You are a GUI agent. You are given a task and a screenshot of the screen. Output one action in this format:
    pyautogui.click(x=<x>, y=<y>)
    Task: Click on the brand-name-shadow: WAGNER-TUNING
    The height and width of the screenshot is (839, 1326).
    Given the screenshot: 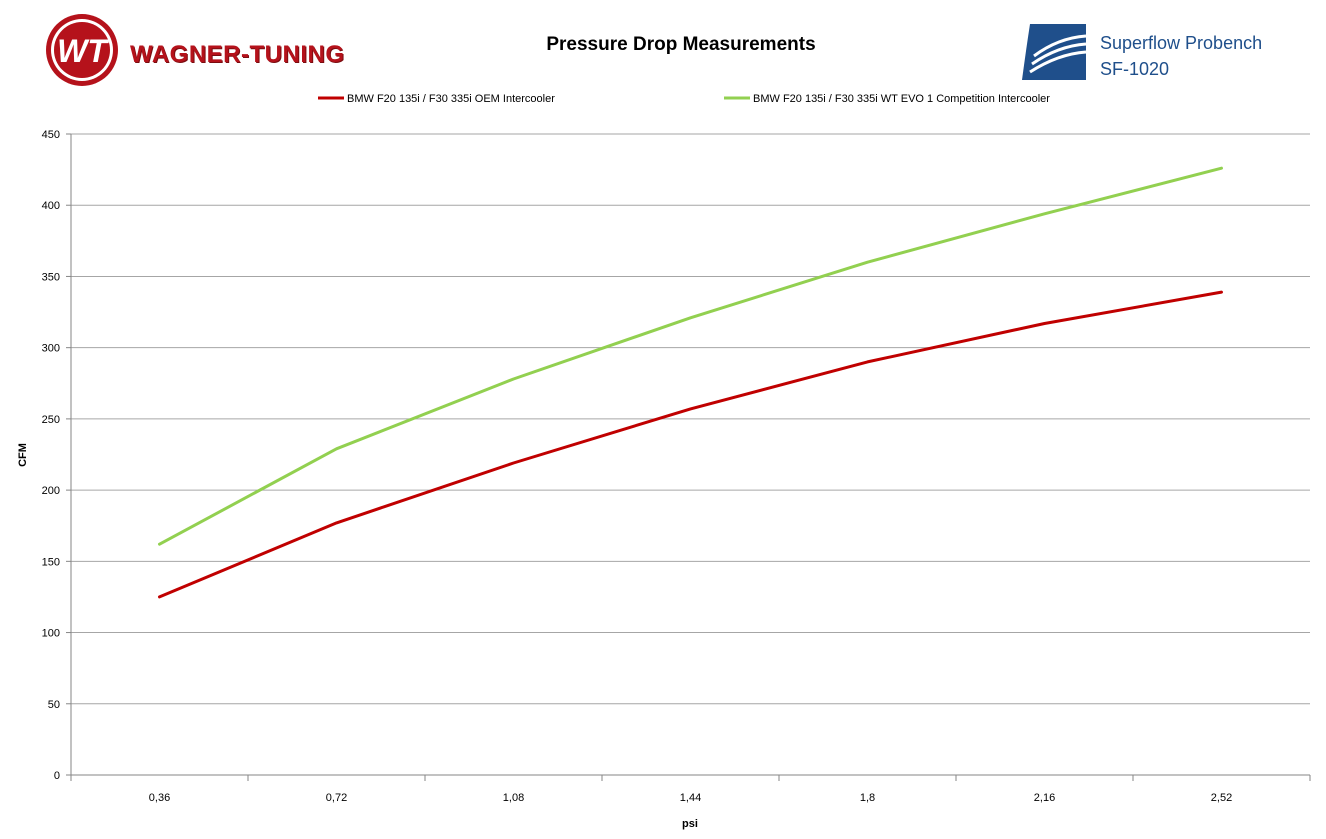 What is the action you would take?
    pyautogui.click(x=238, y=55)
    